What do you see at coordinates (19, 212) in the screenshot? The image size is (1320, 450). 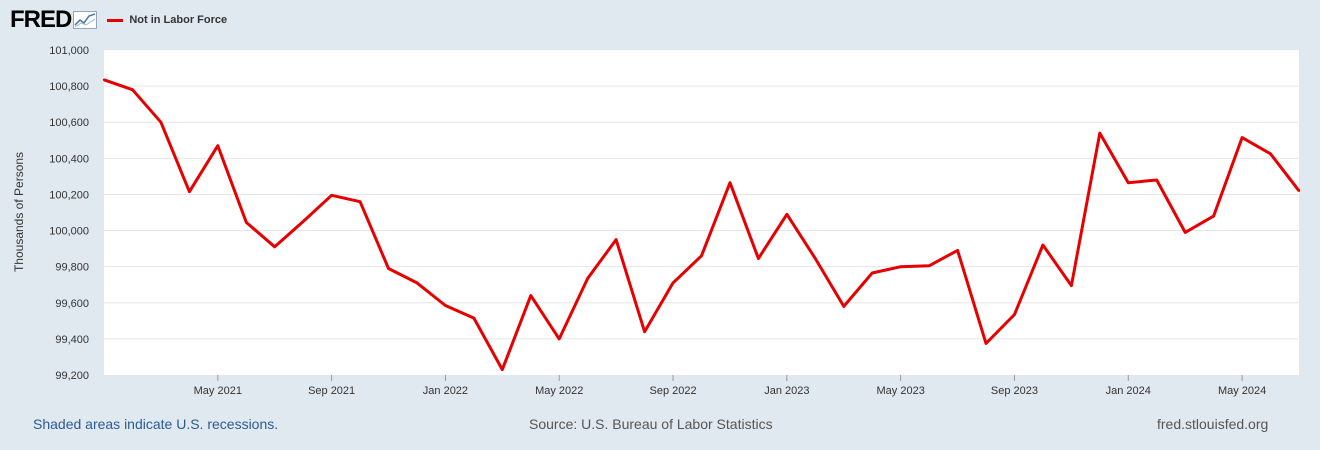 I see `y-axis-label: Thousands of Persons` at bounding box center [19, 212].